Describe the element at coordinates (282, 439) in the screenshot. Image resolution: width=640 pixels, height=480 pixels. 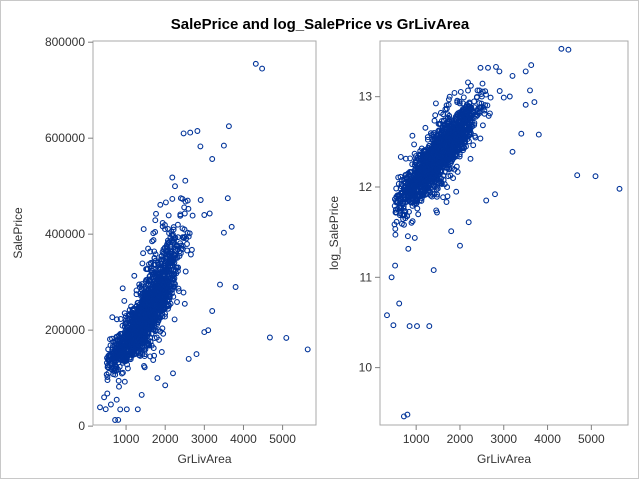
I see `saleprice-xtick-label: 5000` at that location.